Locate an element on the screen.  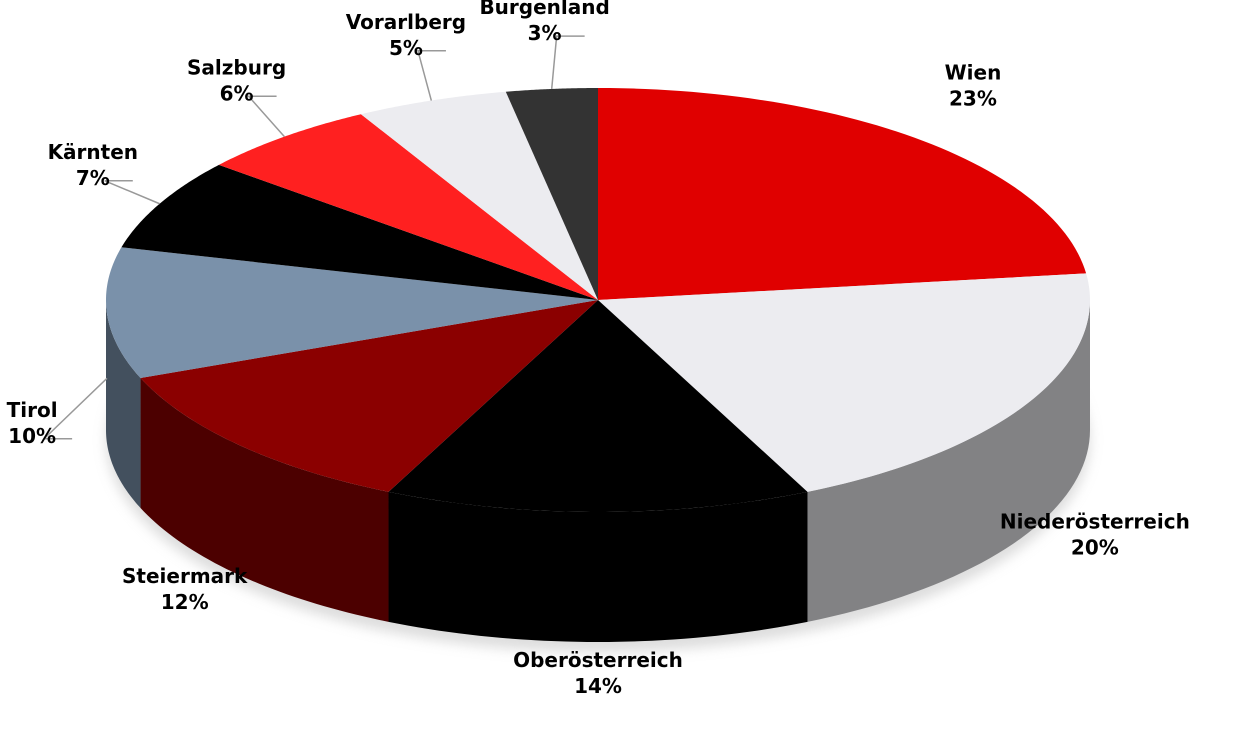
label-value: 7% is located at coordinates (93, 178).